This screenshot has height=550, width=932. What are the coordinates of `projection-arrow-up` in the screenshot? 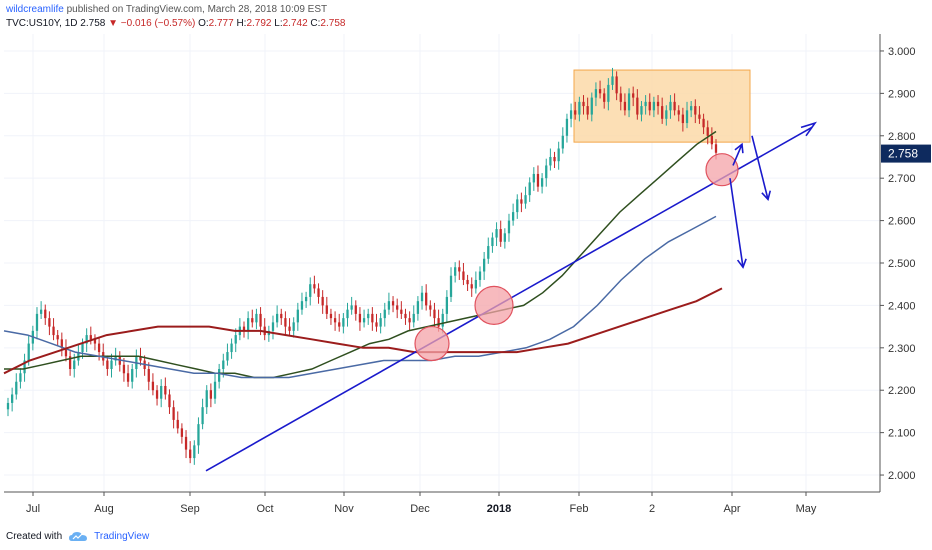 It's located at (737, 154).